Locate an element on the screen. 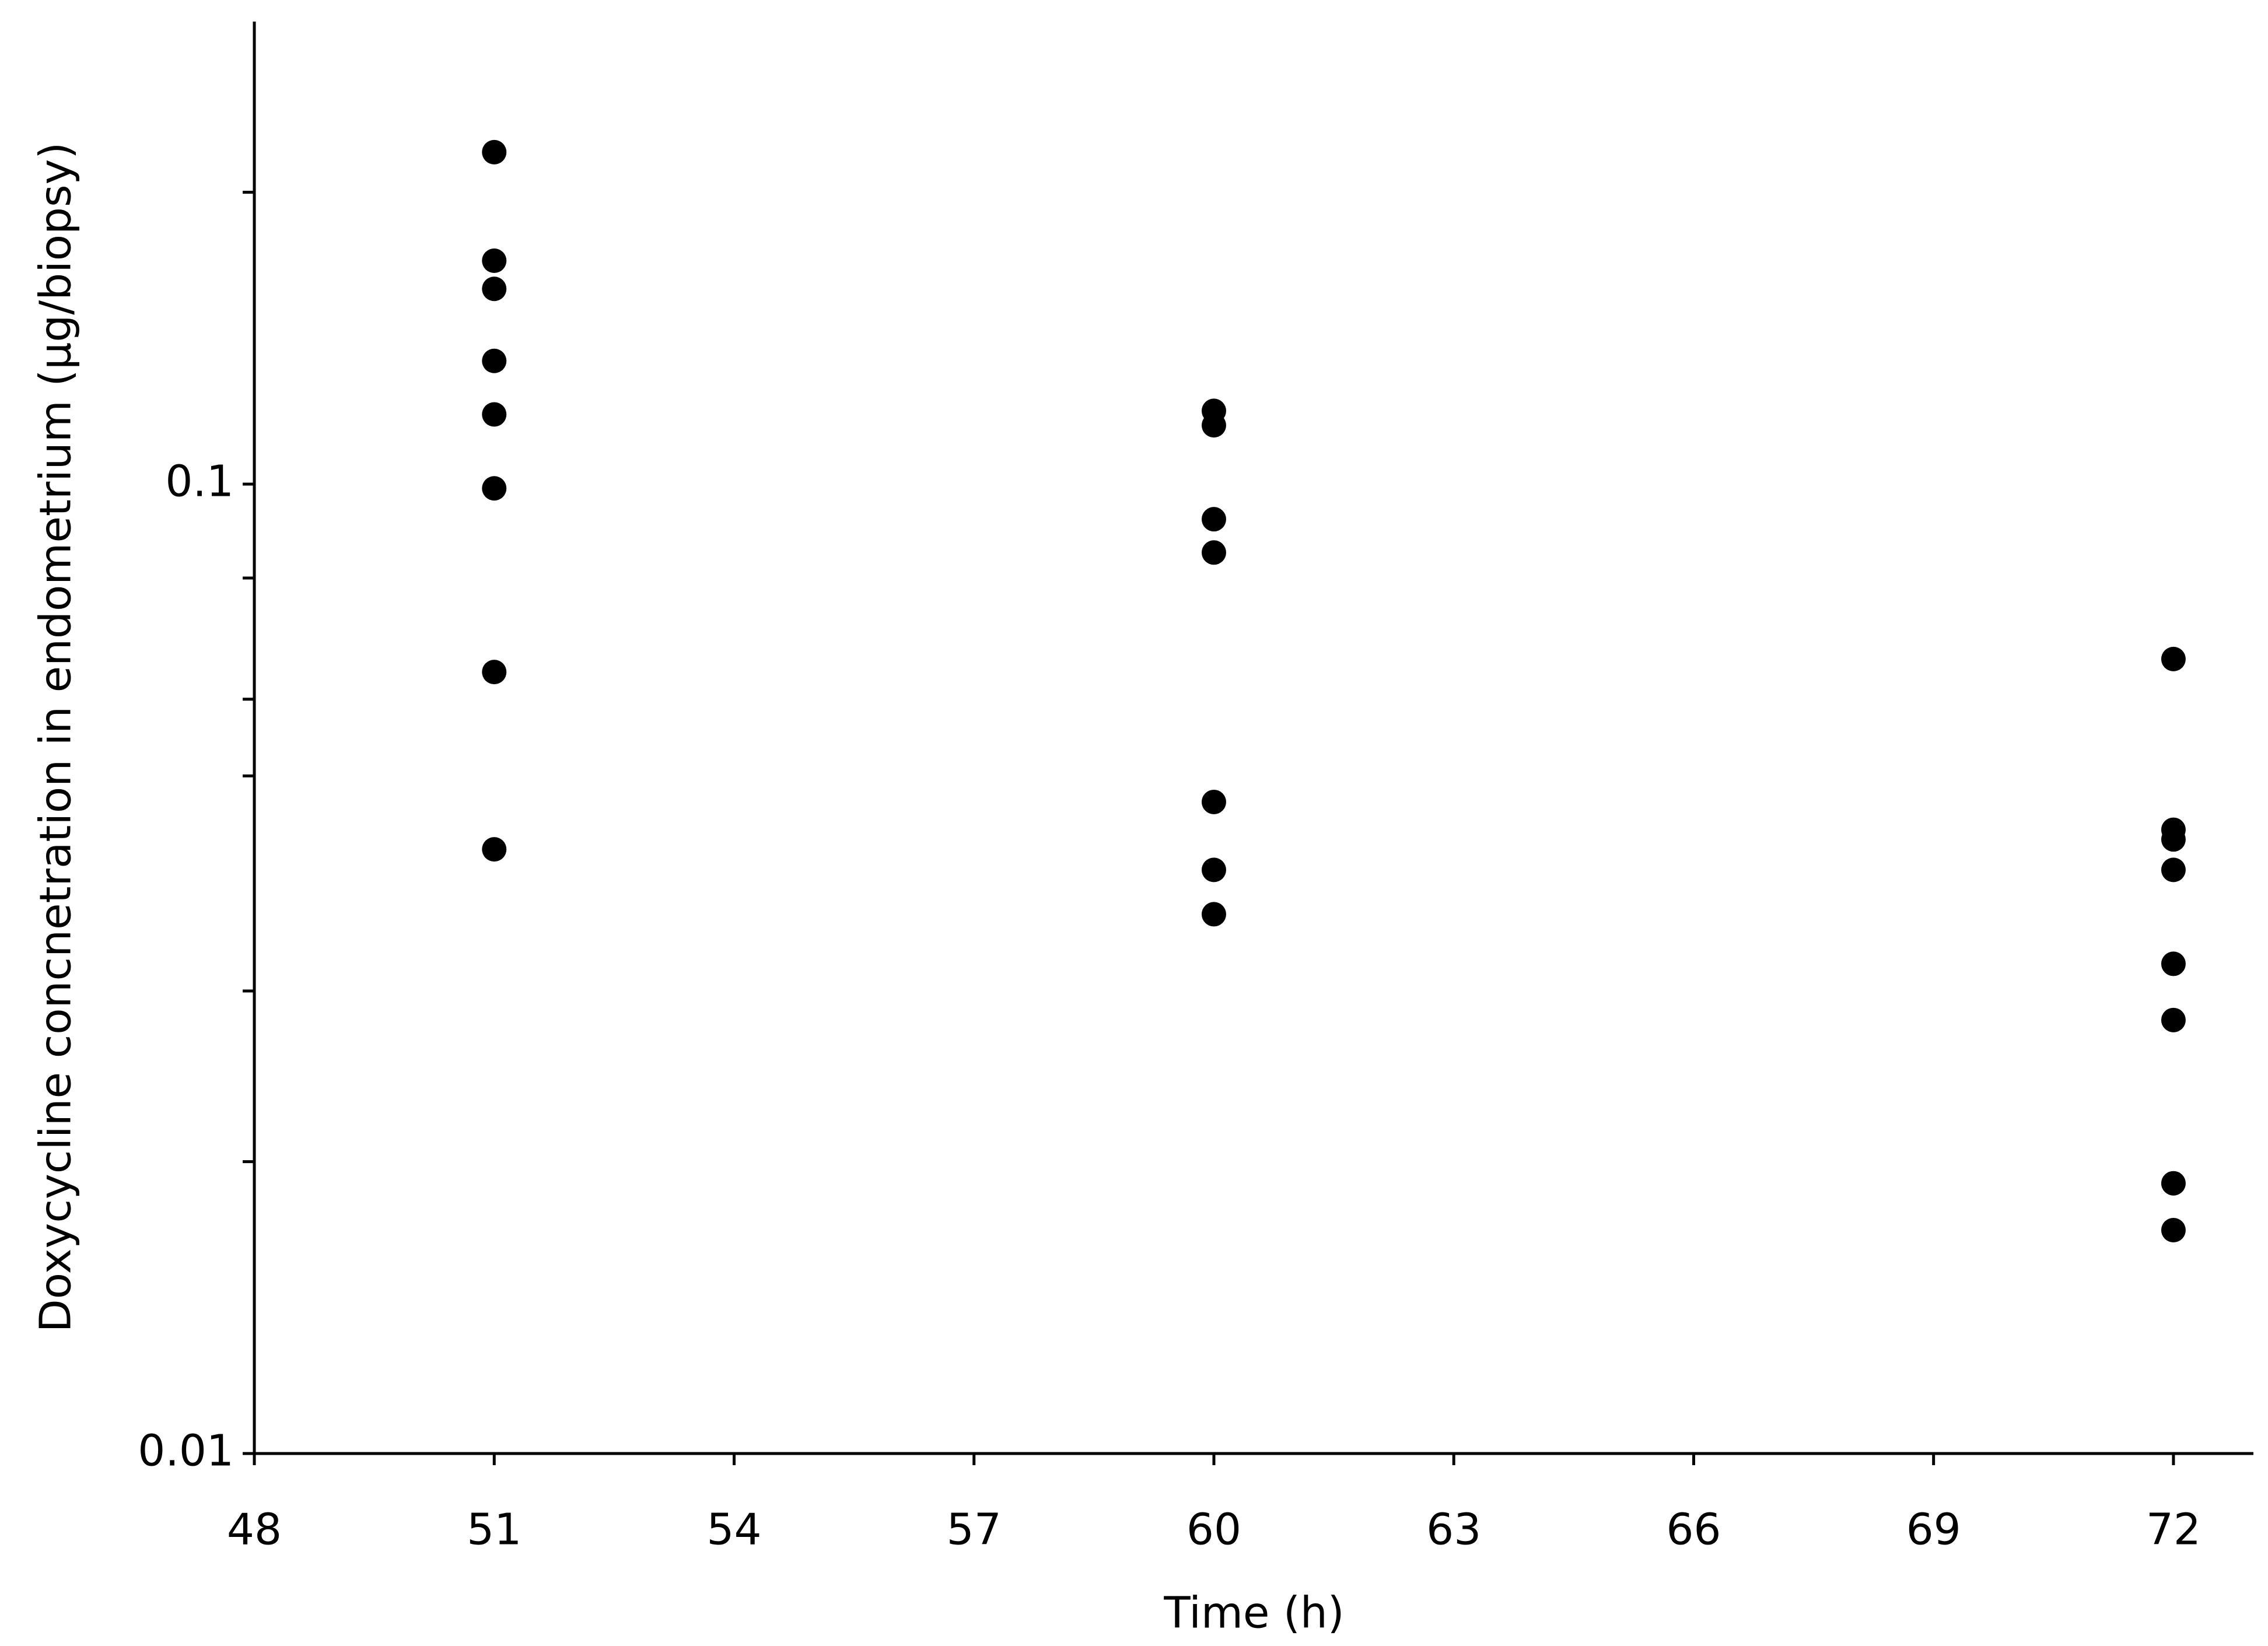 The height and width of the screenshot is (1646, 2268). x-tick-label: 66 is located at coordinates (1693, 1530).